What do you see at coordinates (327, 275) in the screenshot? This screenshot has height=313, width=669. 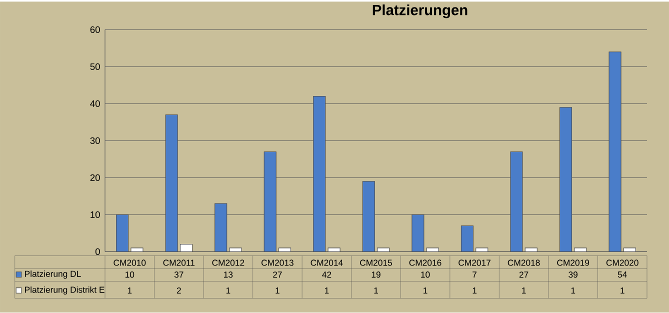 I see `data-label: 42` at bounding box center [327, 275].